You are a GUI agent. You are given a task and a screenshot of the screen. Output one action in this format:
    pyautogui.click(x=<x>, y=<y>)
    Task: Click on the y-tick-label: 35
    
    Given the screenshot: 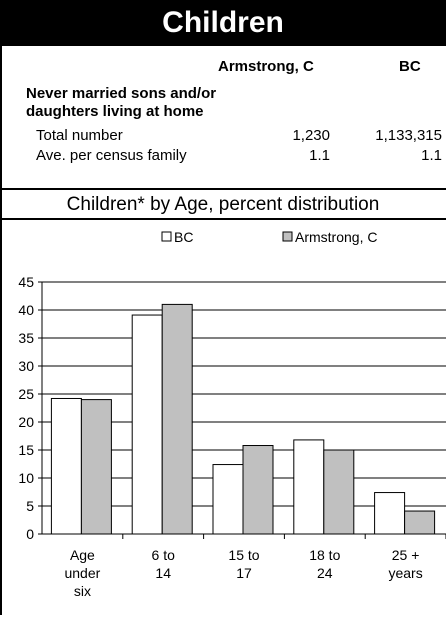 What is the action you would take?
    pyautogui.click(x=26, y=338)
    